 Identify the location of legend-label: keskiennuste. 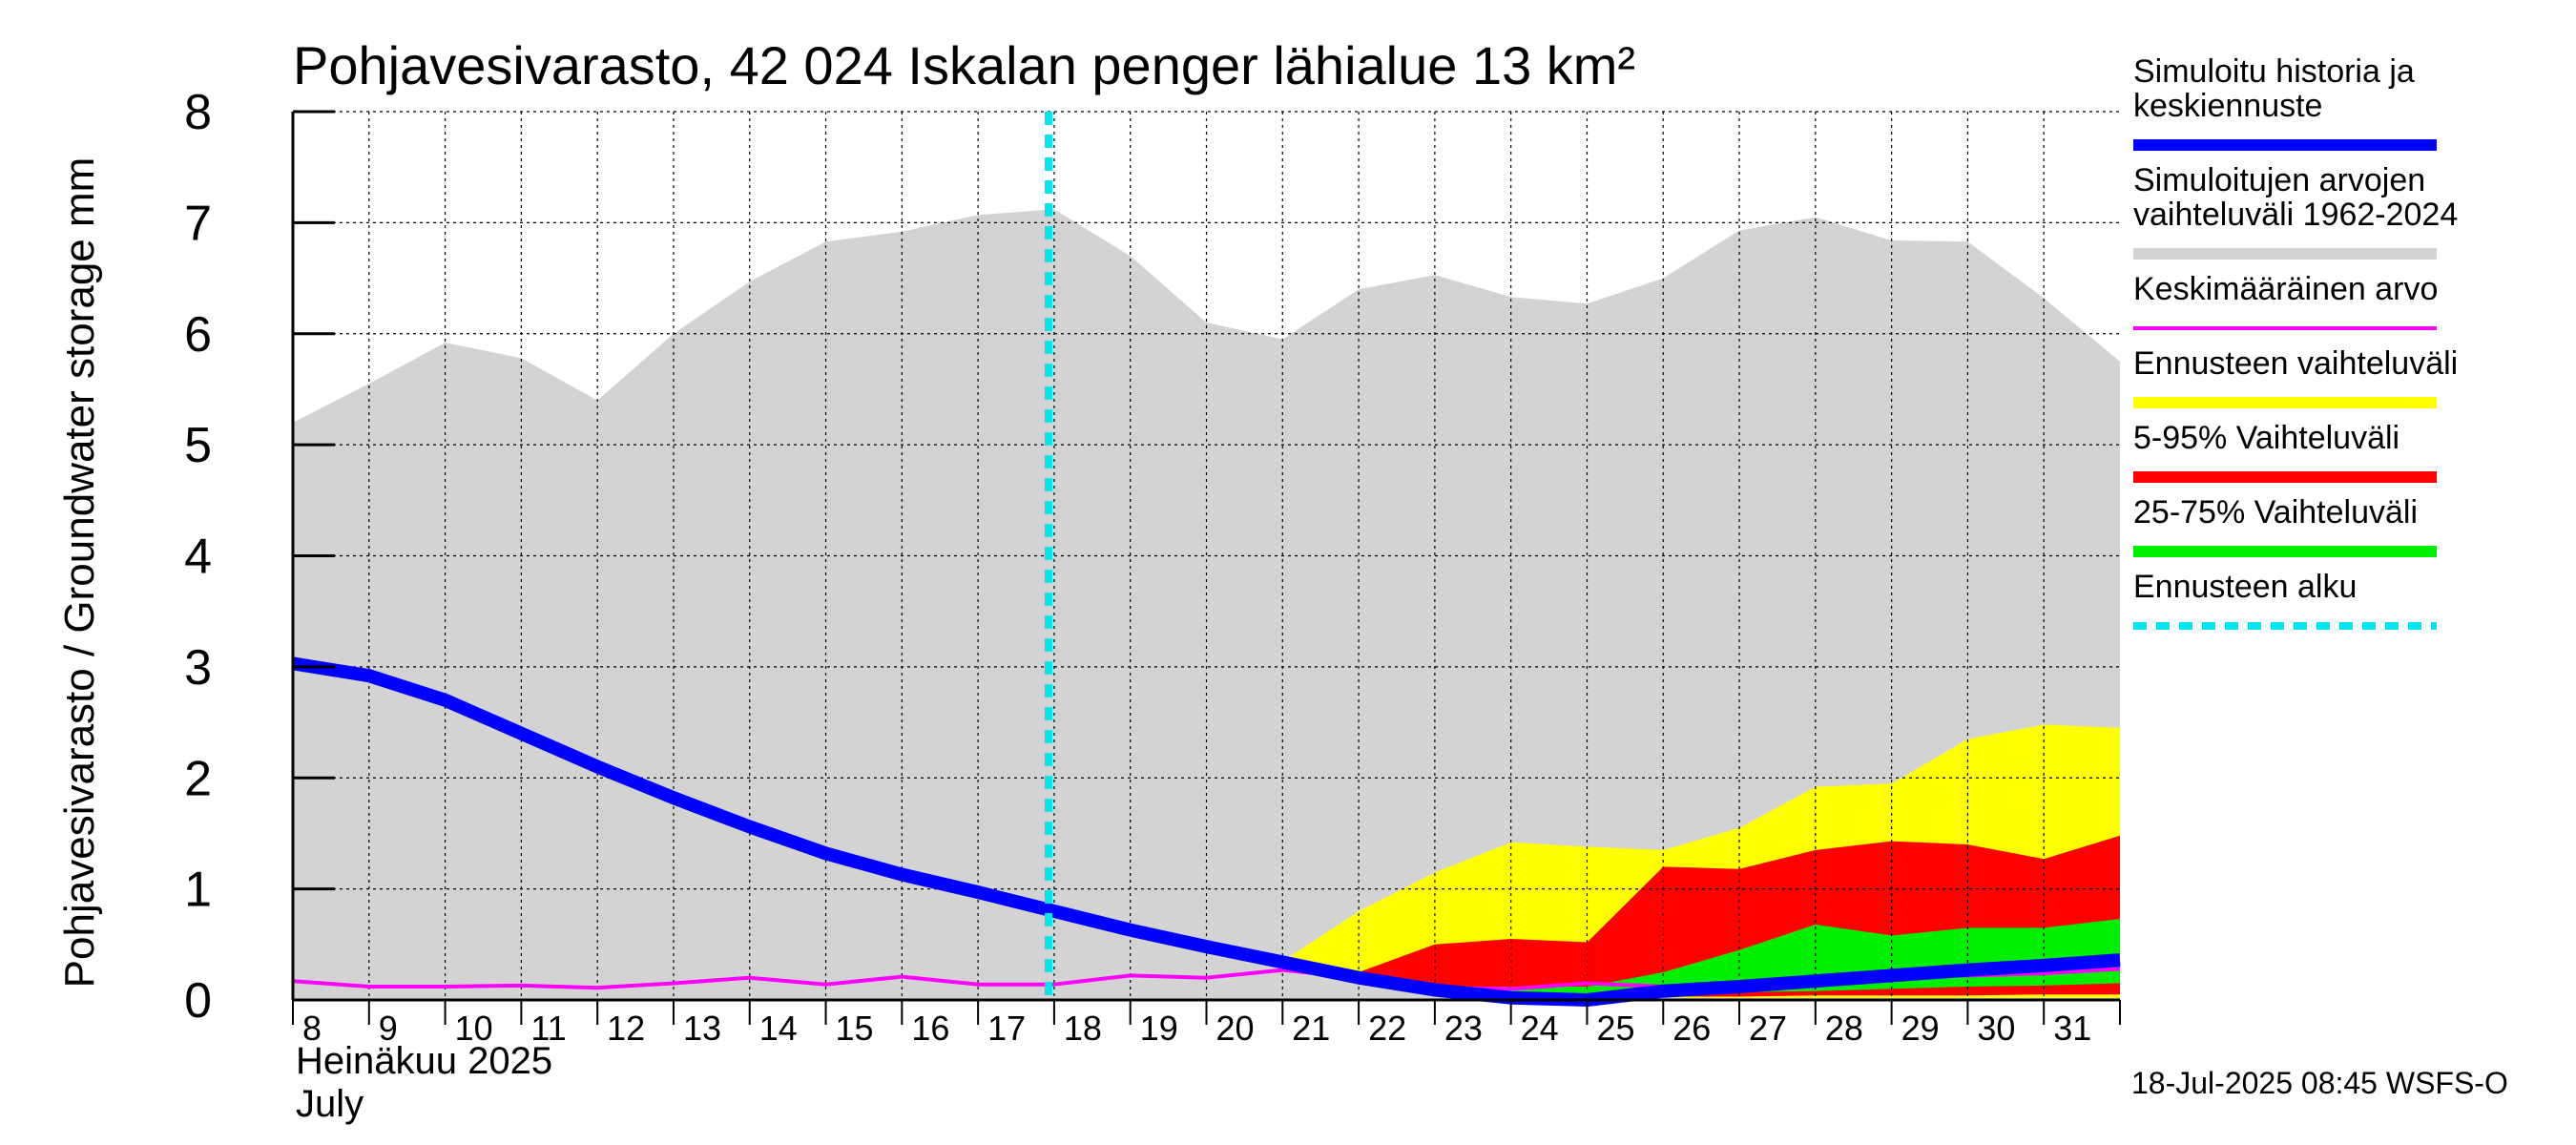
(2227, 106).